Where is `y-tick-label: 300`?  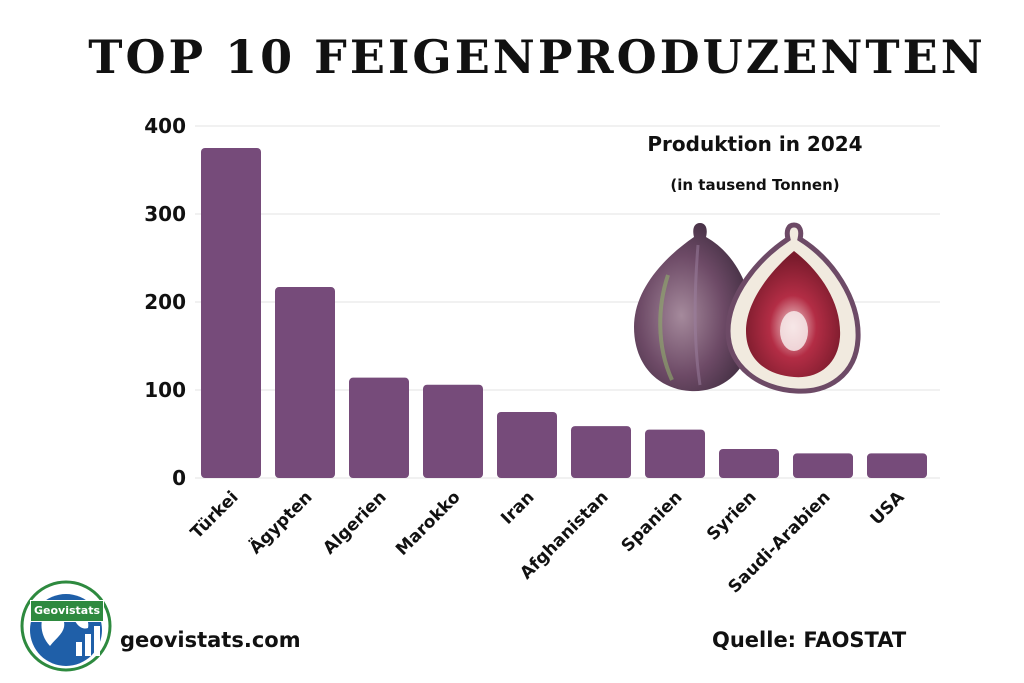
y-tick-label: 300 is located at coordinates (165, 214).